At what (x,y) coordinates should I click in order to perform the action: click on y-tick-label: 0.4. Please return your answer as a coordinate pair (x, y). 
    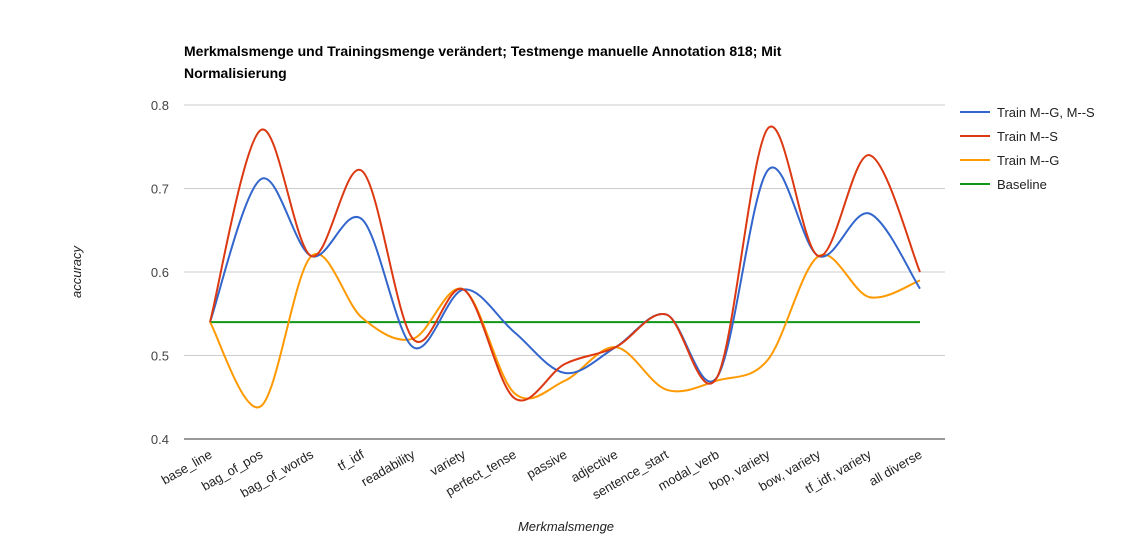
    Looking at the image, I should click on (160, 439).